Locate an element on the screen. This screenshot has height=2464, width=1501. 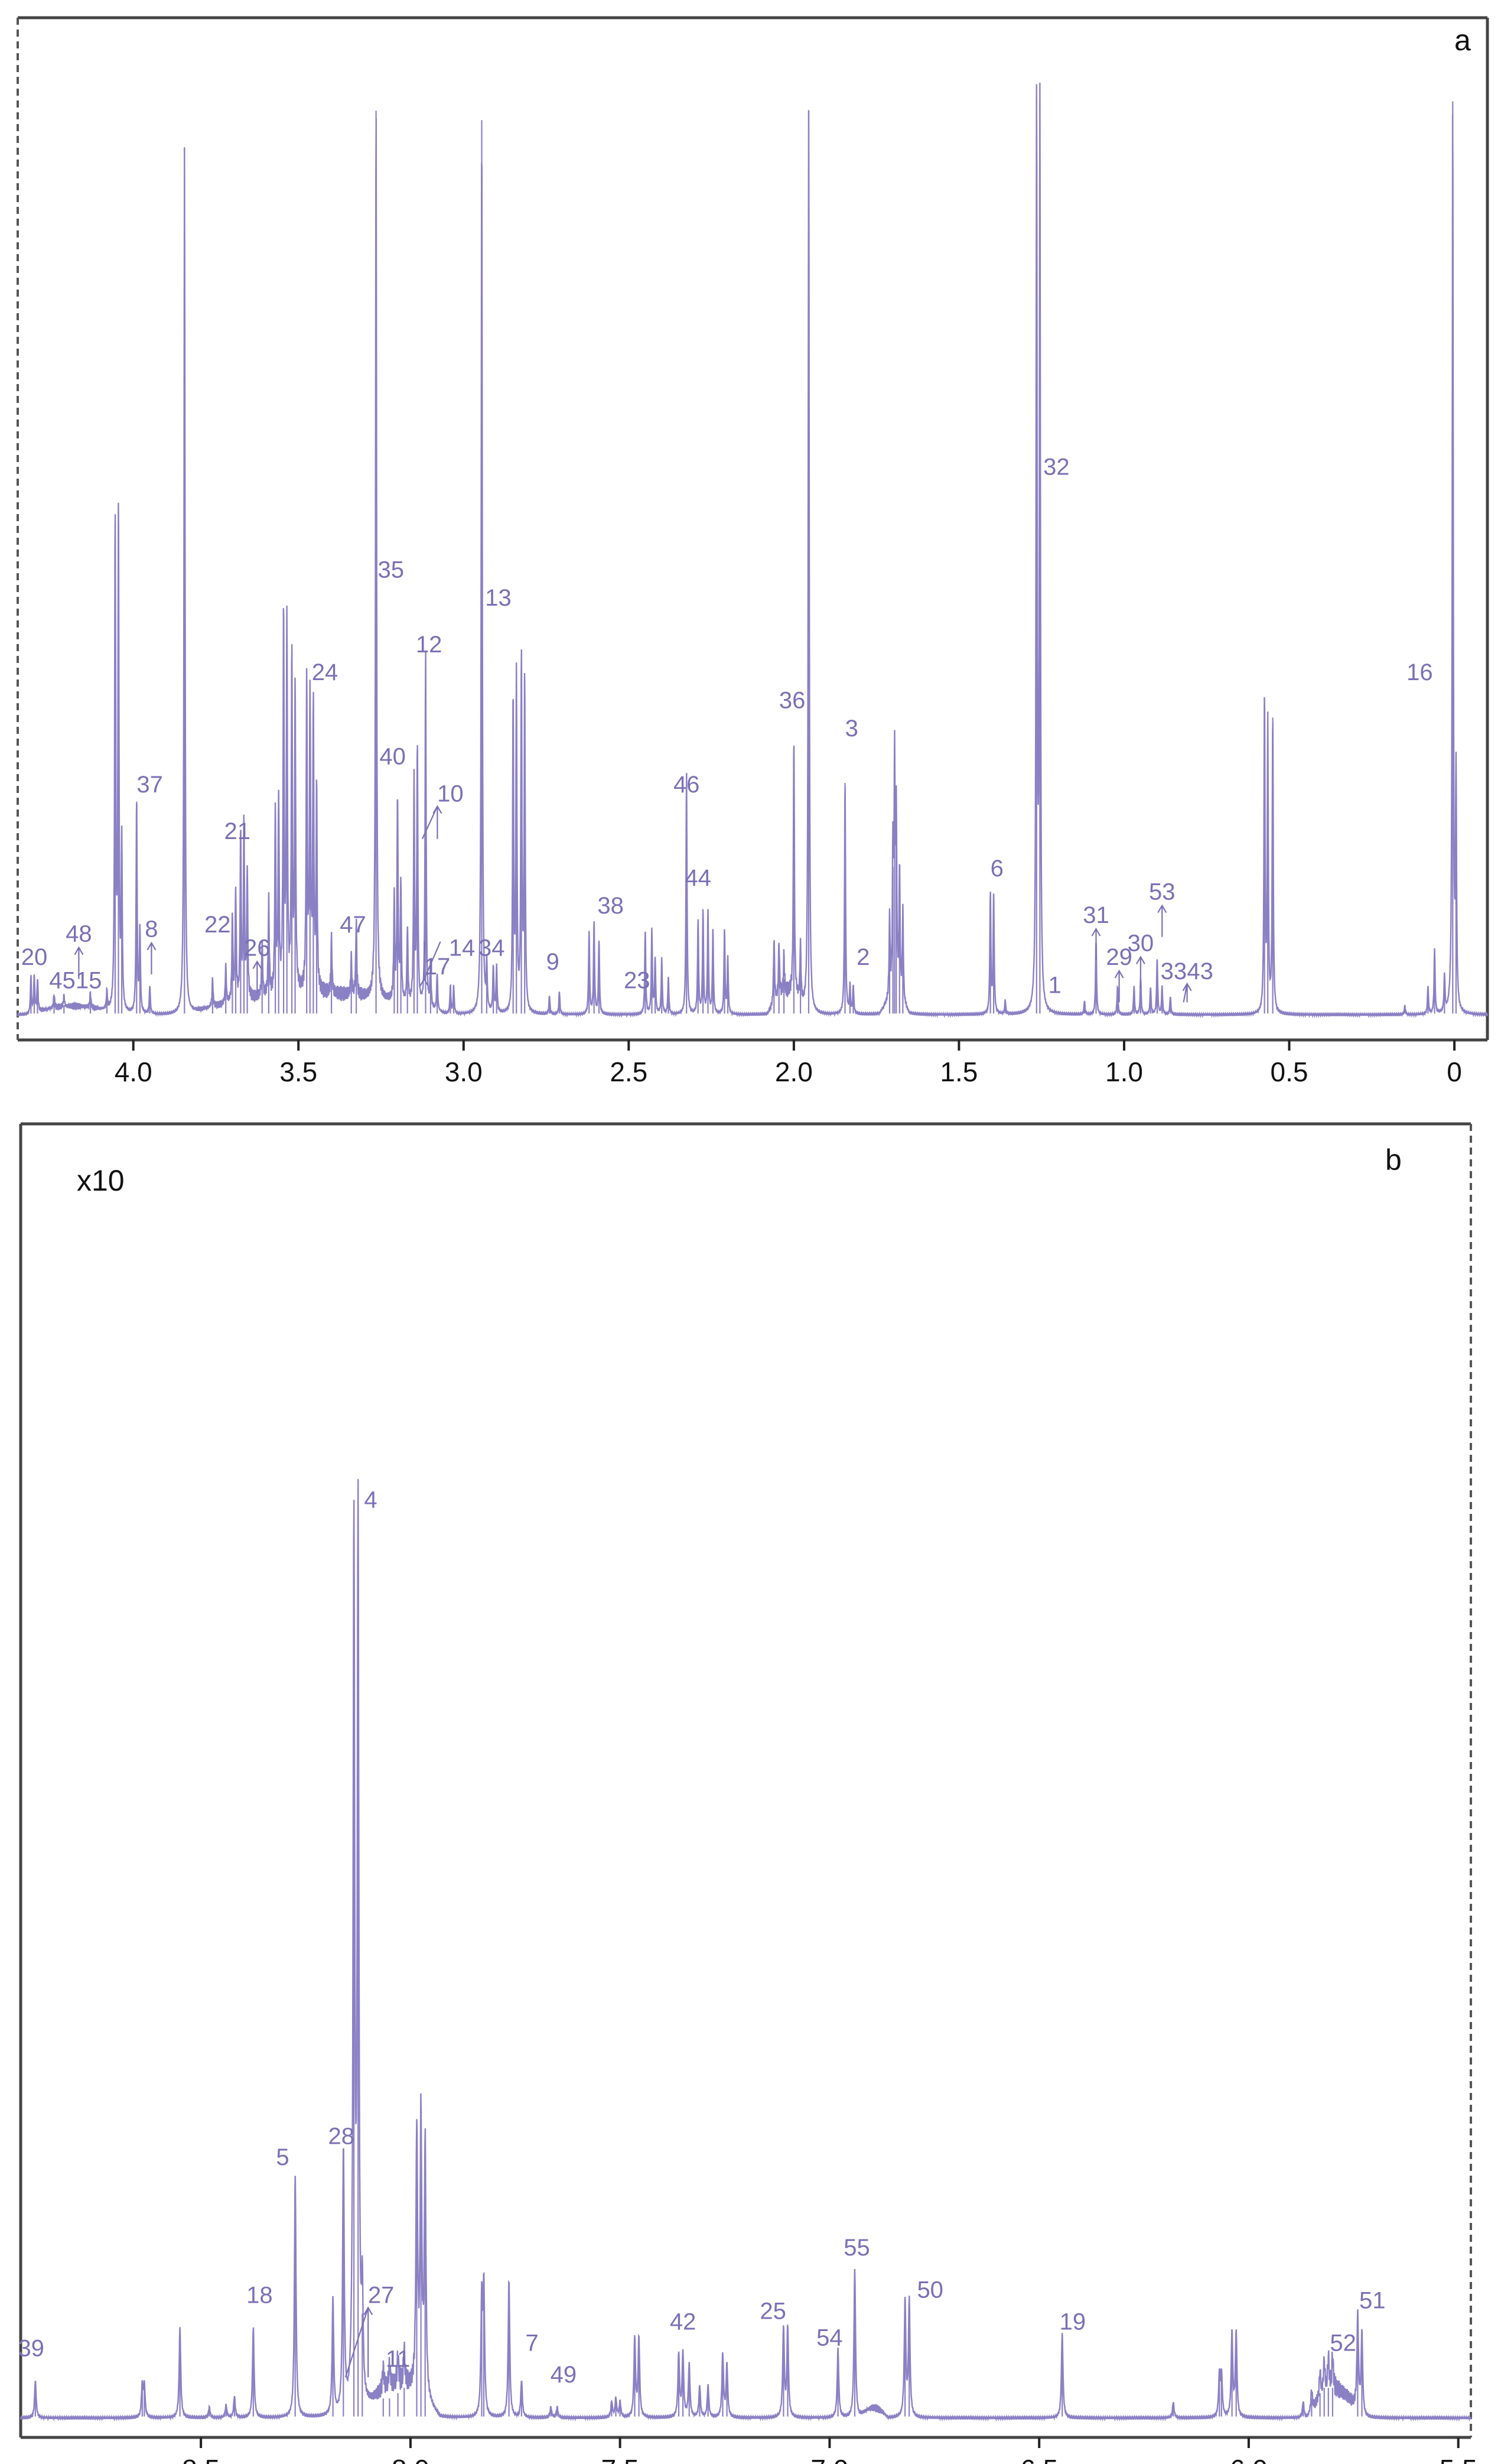
peak-label-44: 44 is located at coordinates (698, 878).